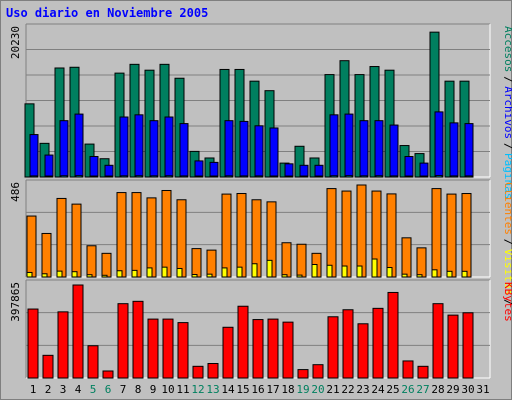 The height and width of the screenshot is (400, 512). I want to click on x-tick-label-28: 28, so click(437, 389).